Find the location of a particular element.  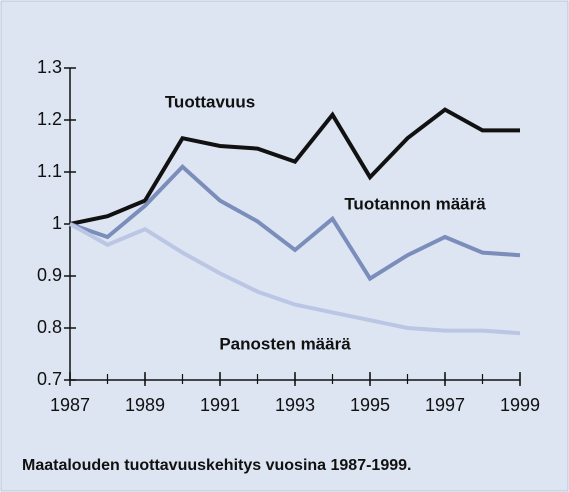

x-tick-label: 1997 is located at coordinates (445, 405).